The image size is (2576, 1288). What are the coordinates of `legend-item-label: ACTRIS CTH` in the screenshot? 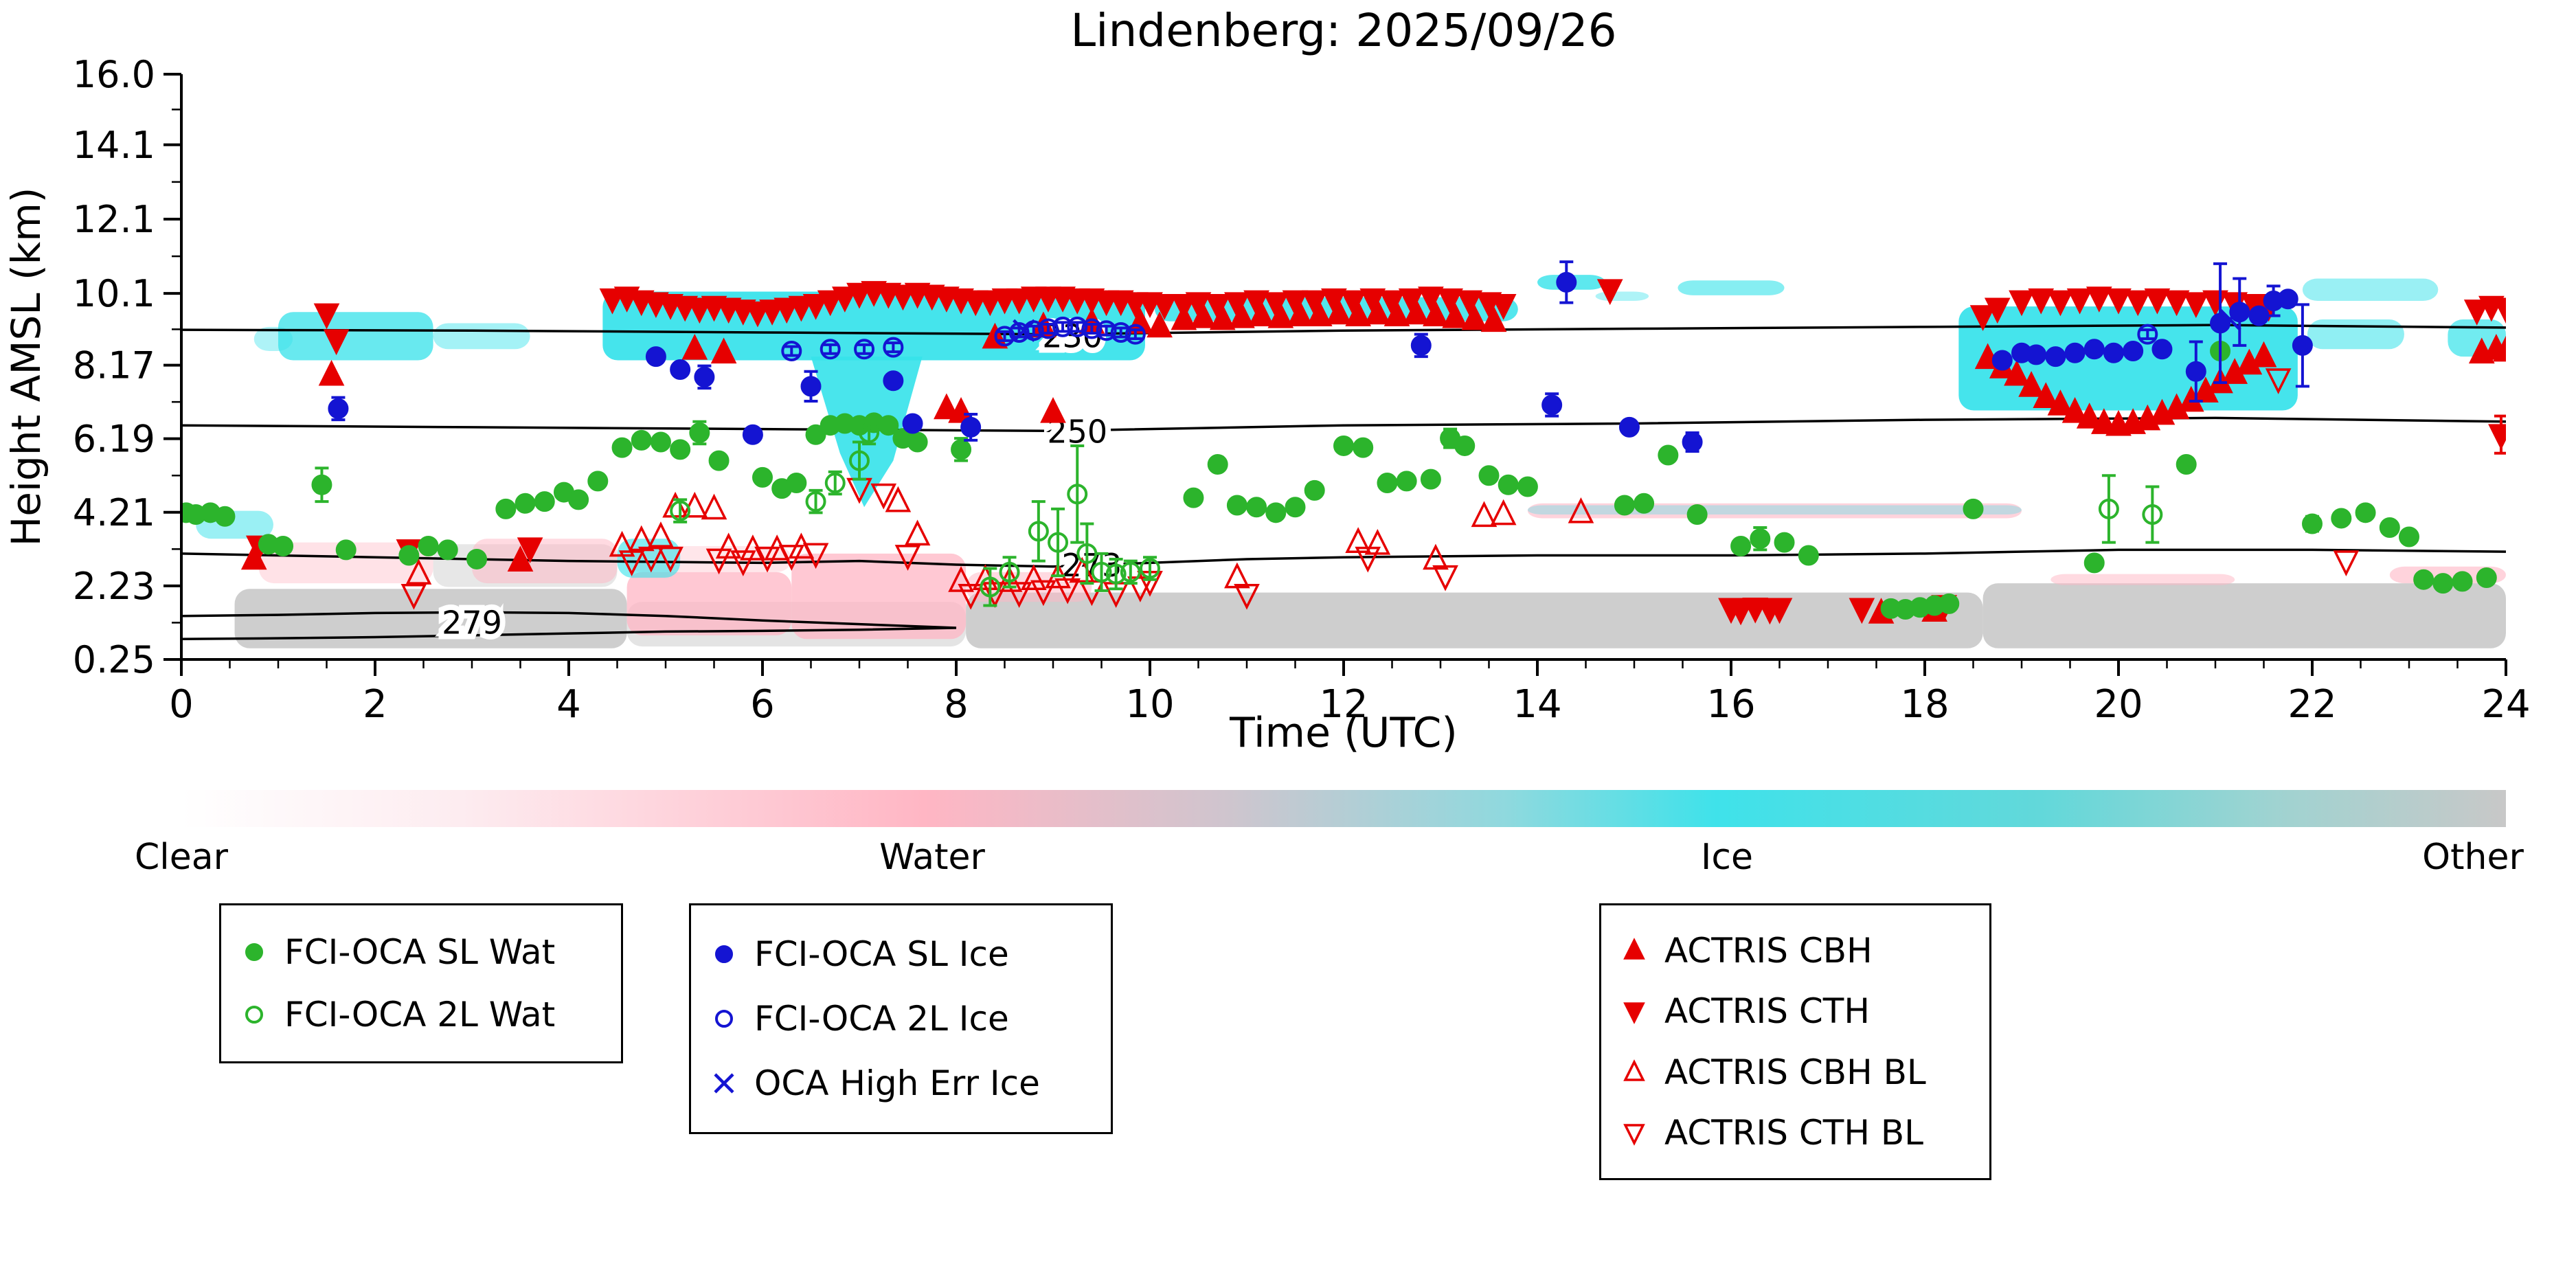 It's located at (1767, 1011).